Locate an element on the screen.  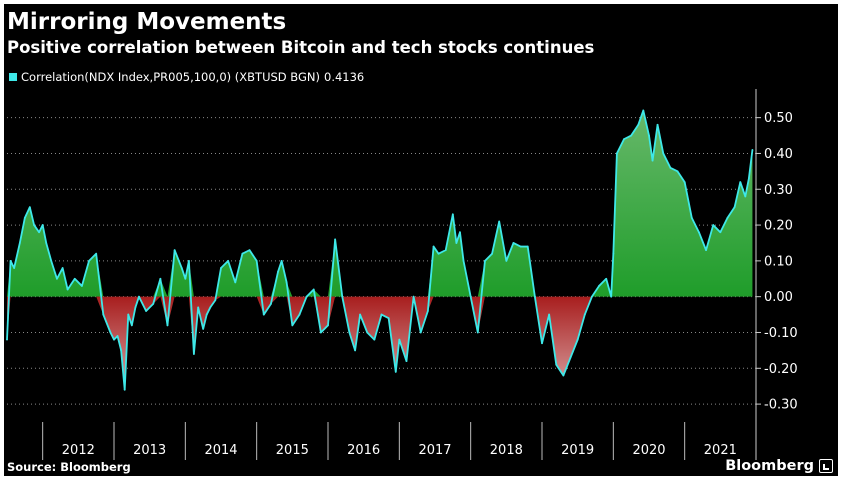
y-tick-label: 0.20 is located at coordinates (778, 226).